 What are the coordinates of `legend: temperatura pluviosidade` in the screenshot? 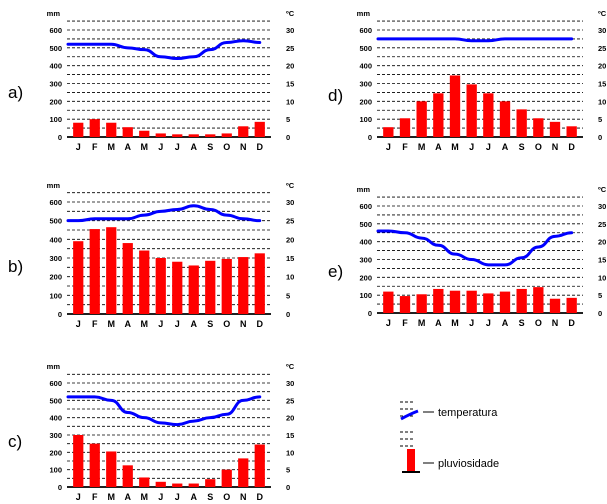 It's located at (449, 437).